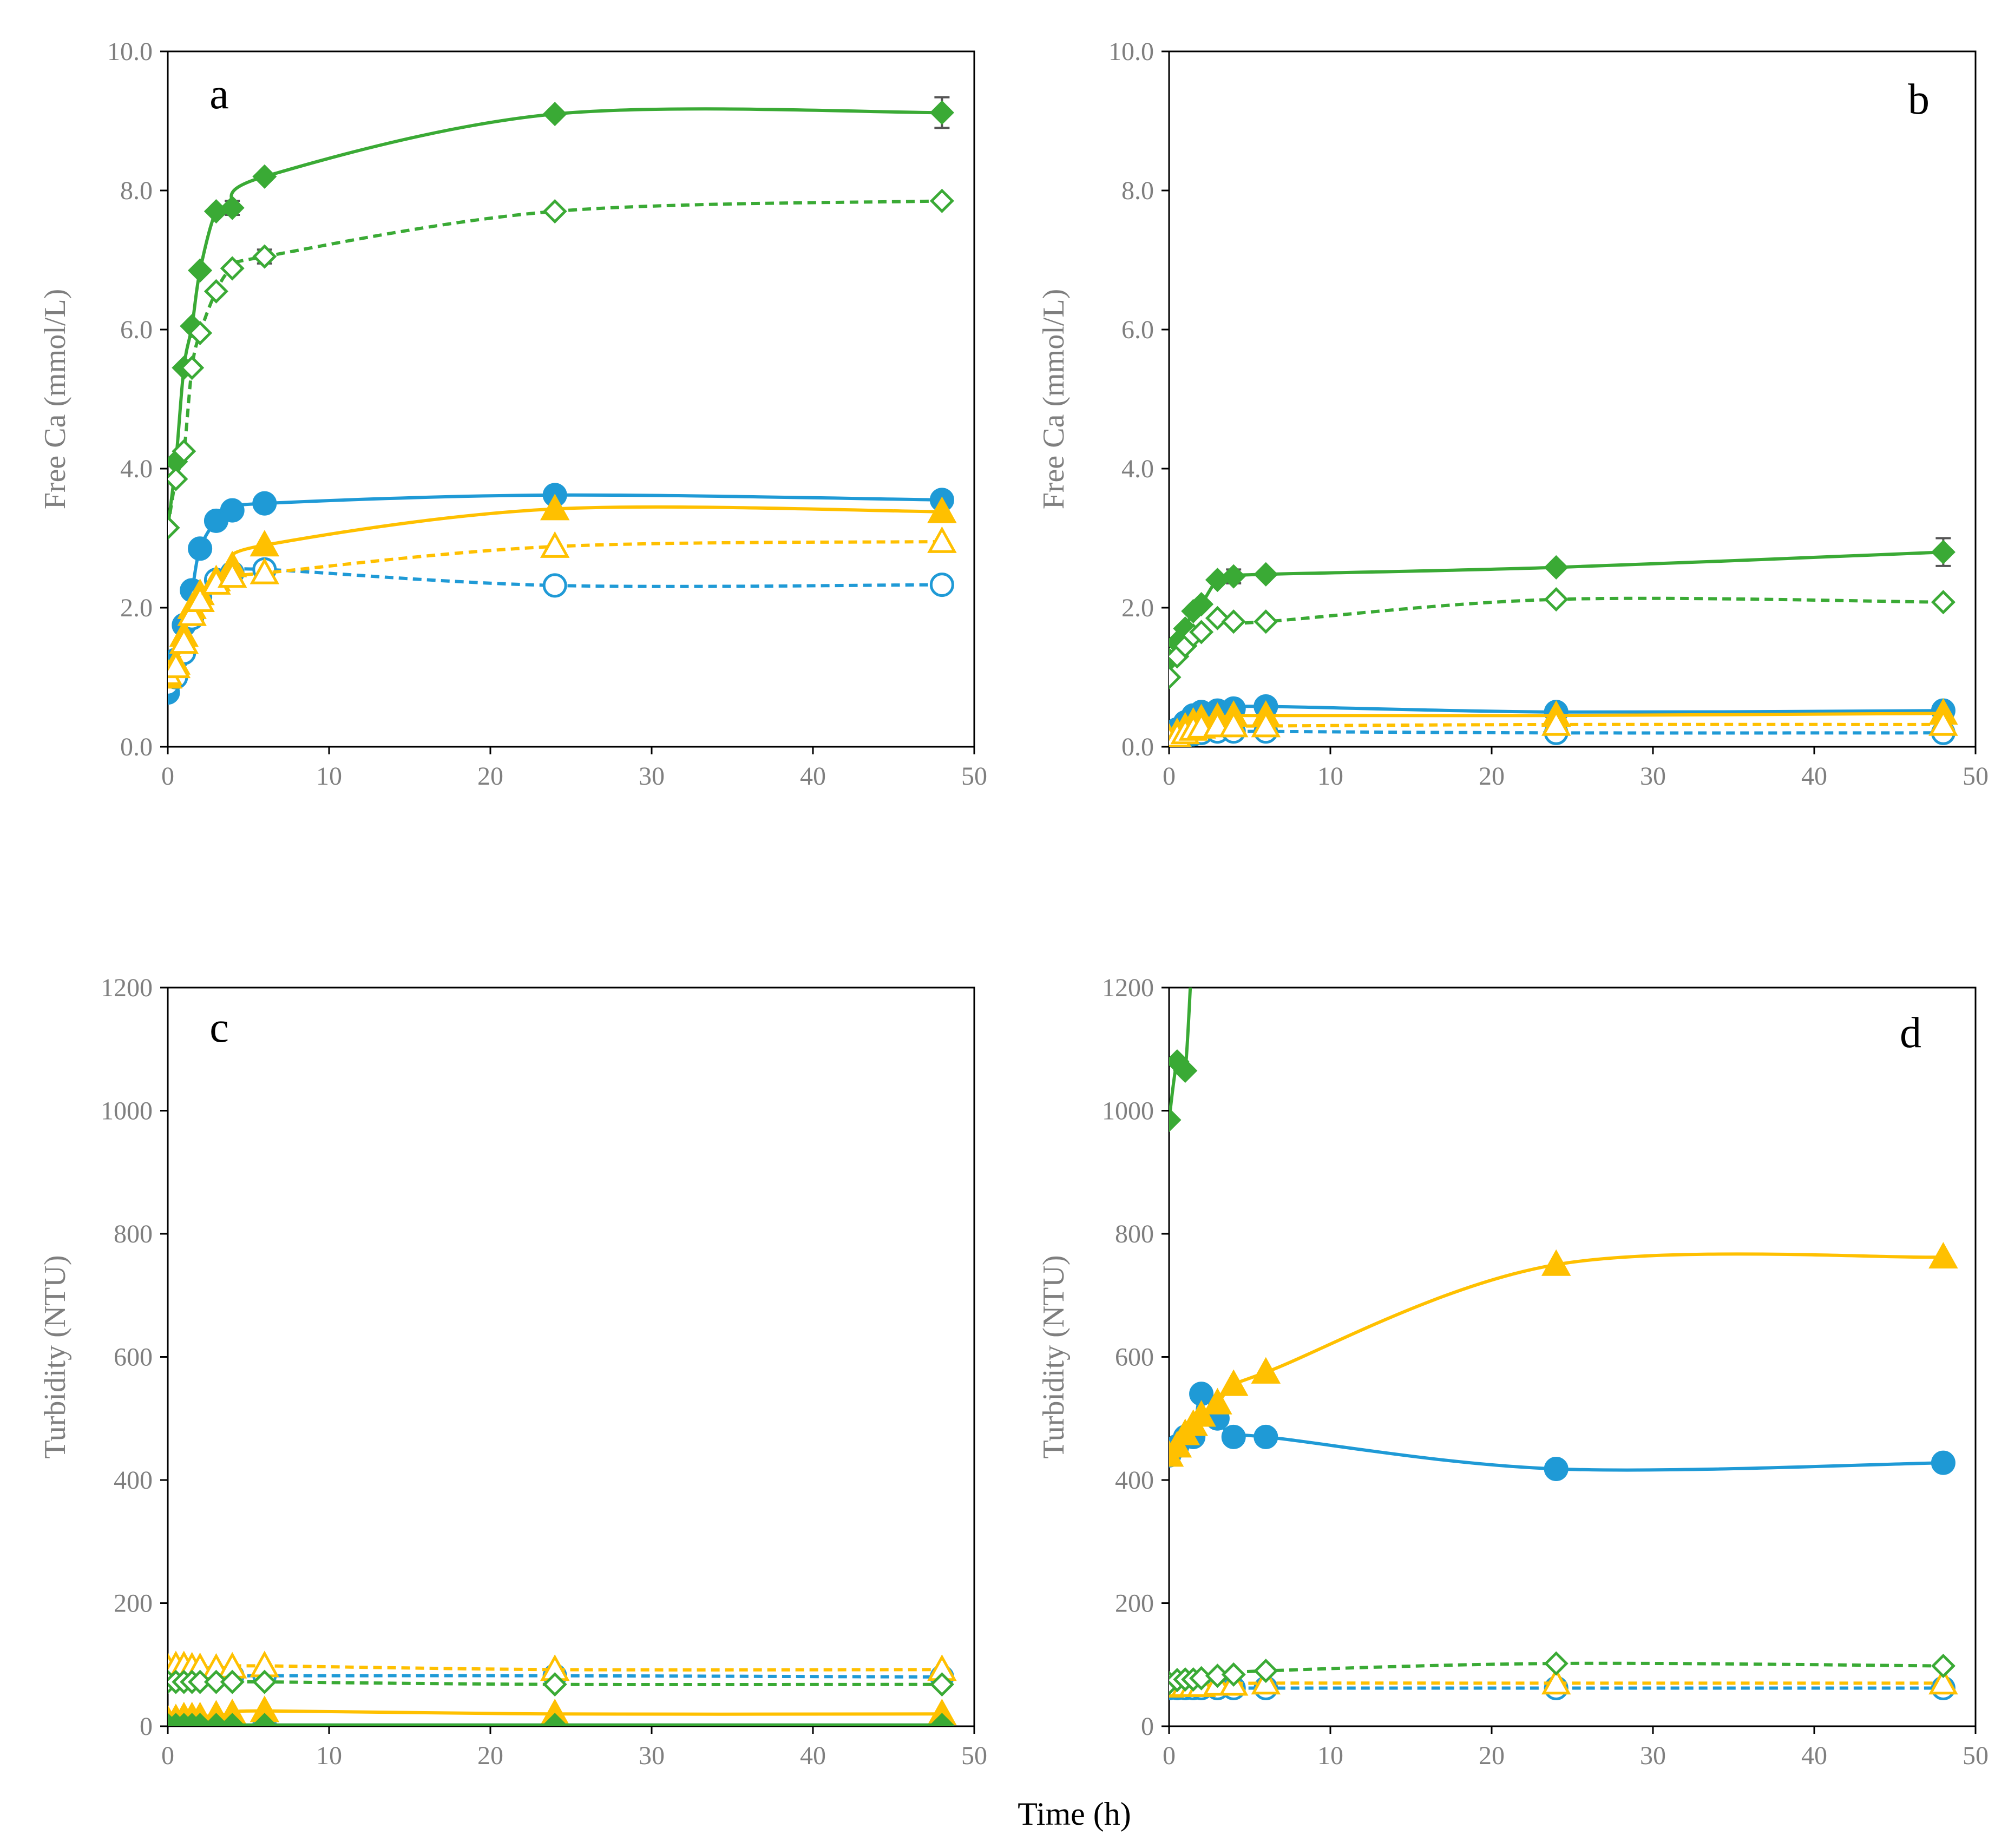 This screenshot has height=1848, width=2008. Describe the element at coordinates (219, 1027) in the screenshot. I see `panel-letter: c` at that location.